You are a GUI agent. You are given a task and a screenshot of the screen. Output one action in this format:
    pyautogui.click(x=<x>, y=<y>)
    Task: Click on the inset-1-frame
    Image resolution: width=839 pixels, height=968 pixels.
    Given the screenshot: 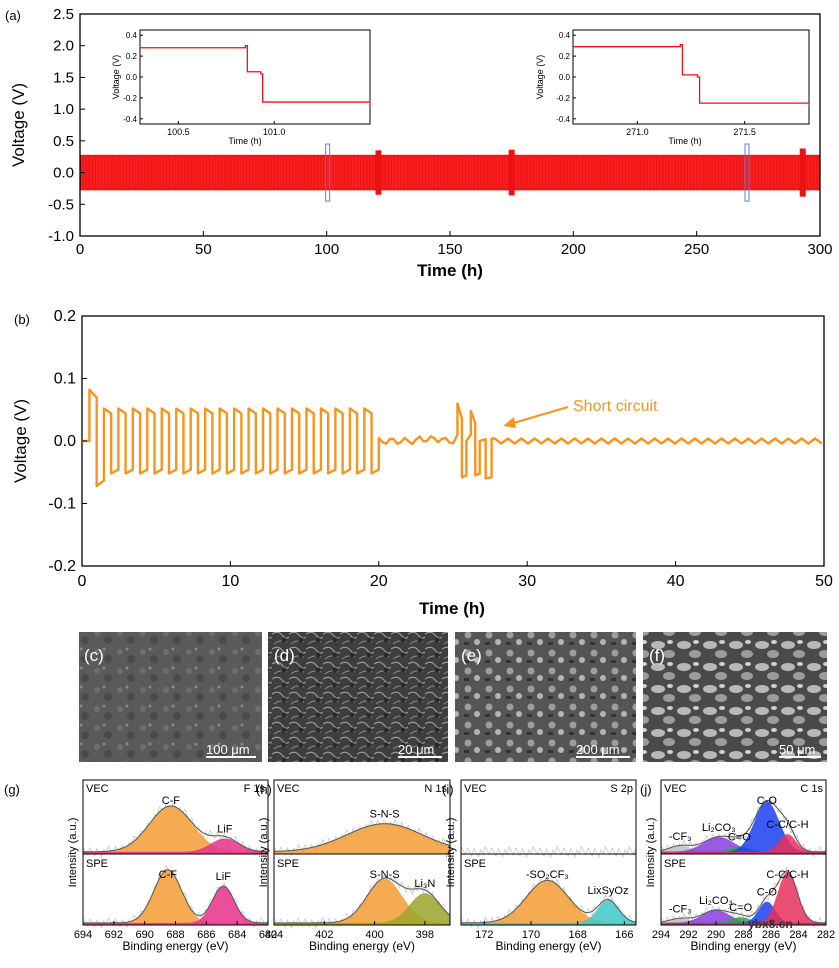 What is the action you would take?
    pyautogui.click(x=255, y=77)
    